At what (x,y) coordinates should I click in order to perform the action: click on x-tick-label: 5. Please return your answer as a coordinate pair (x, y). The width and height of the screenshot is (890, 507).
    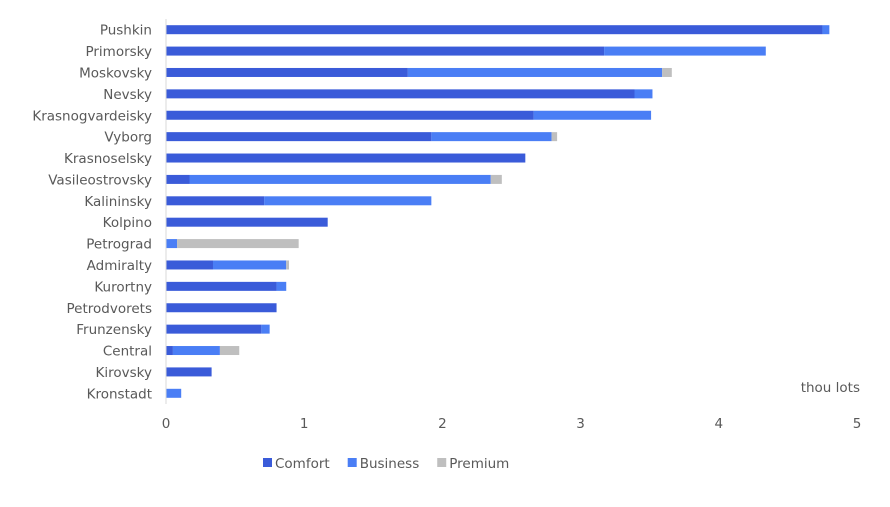
    Looking at the image, I should click on (857, 424).